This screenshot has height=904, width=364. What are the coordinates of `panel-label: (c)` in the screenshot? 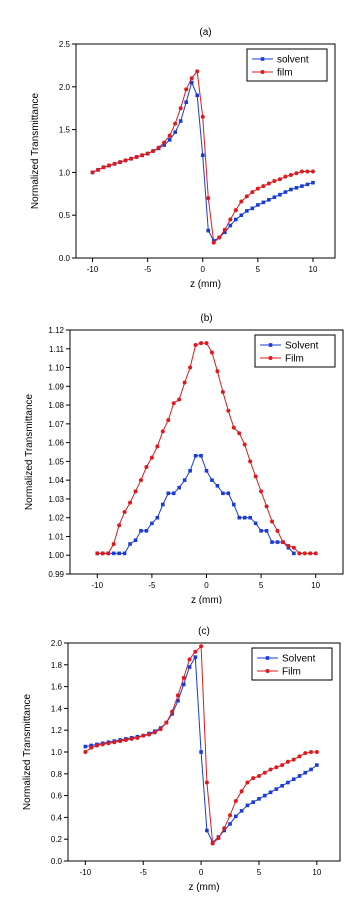 It's located at (204, 631).